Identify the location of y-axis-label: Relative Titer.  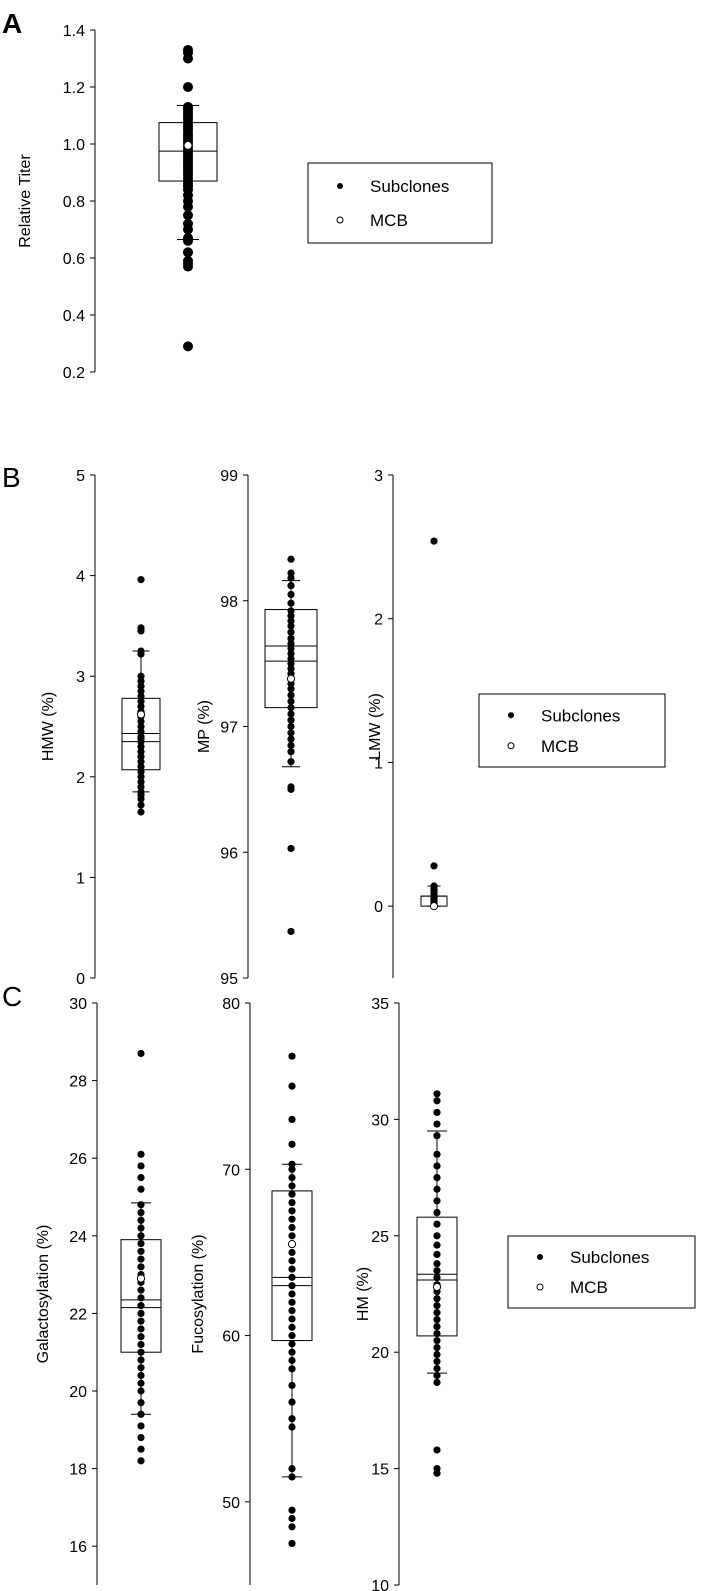
(25, 201).